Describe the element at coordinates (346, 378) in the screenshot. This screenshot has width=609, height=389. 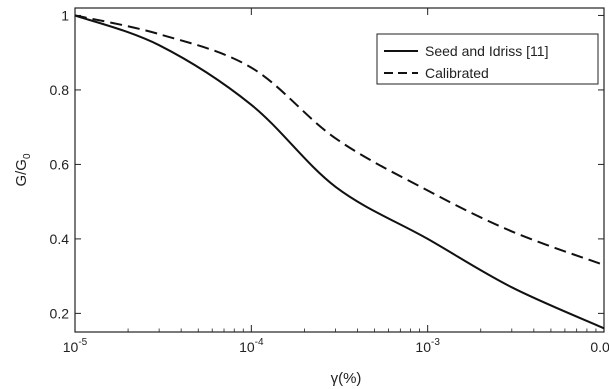
I see `x-axis-title: γ(%)` at that location.